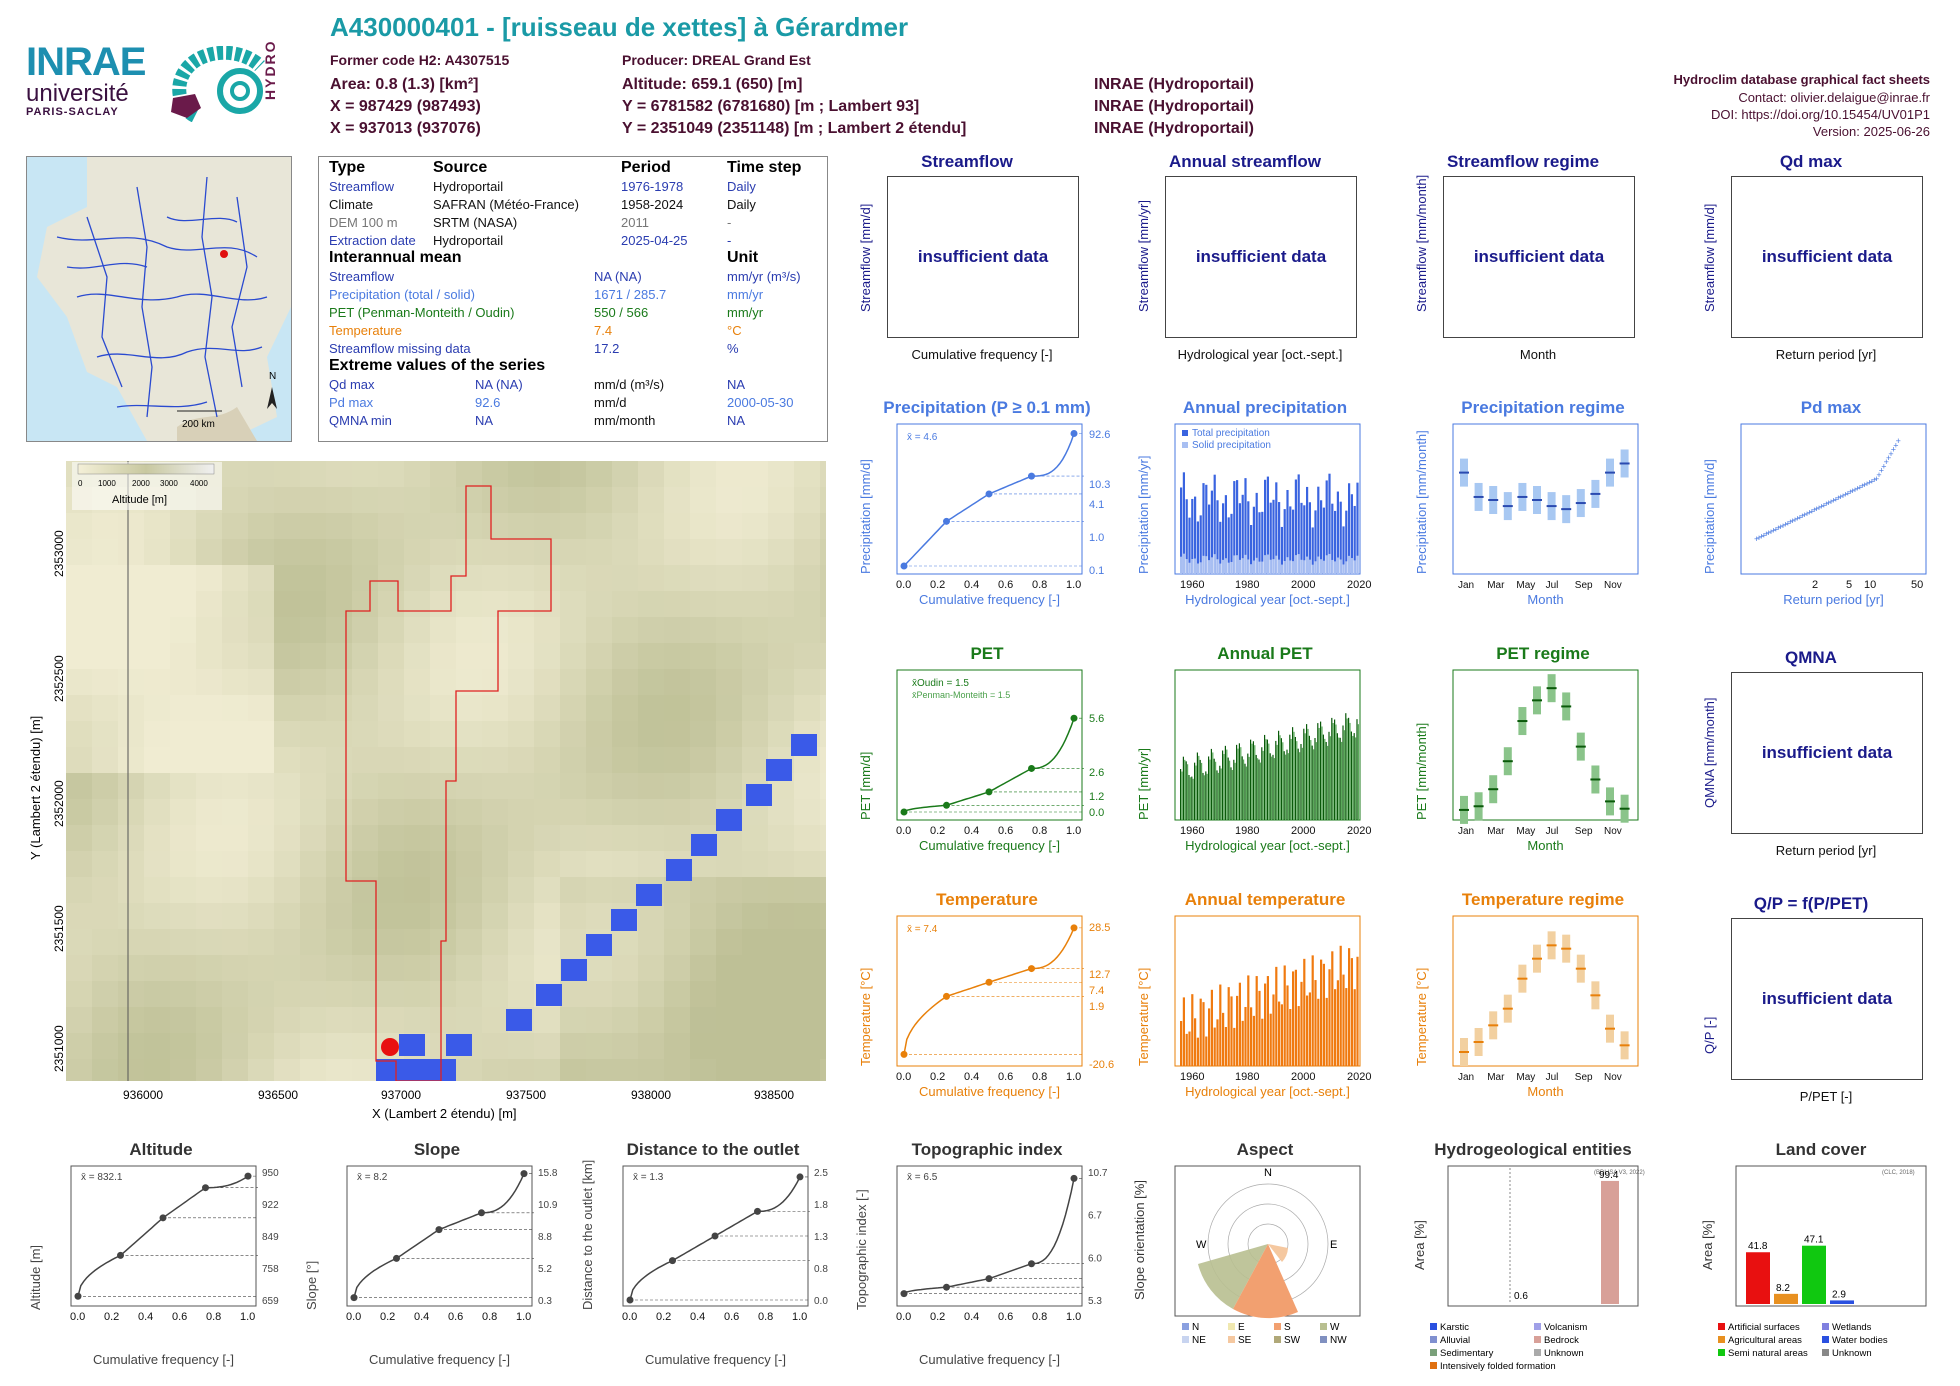 The width and height of the screenshot is (1960, 1386). I want to click on right-tick: 758, so click(270, 1269).